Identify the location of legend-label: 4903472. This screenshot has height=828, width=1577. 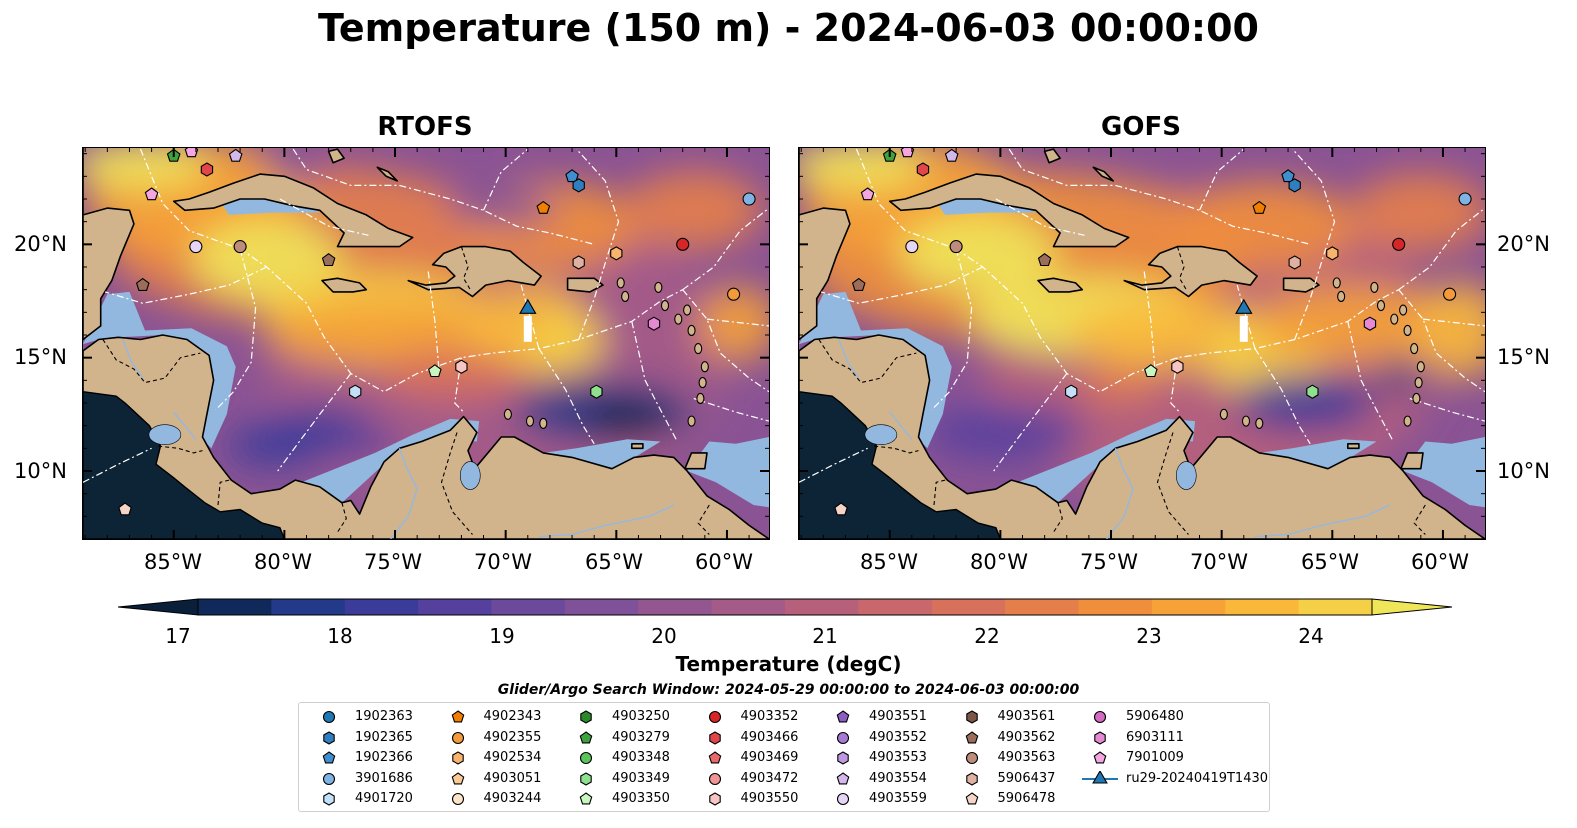
(769, 778).